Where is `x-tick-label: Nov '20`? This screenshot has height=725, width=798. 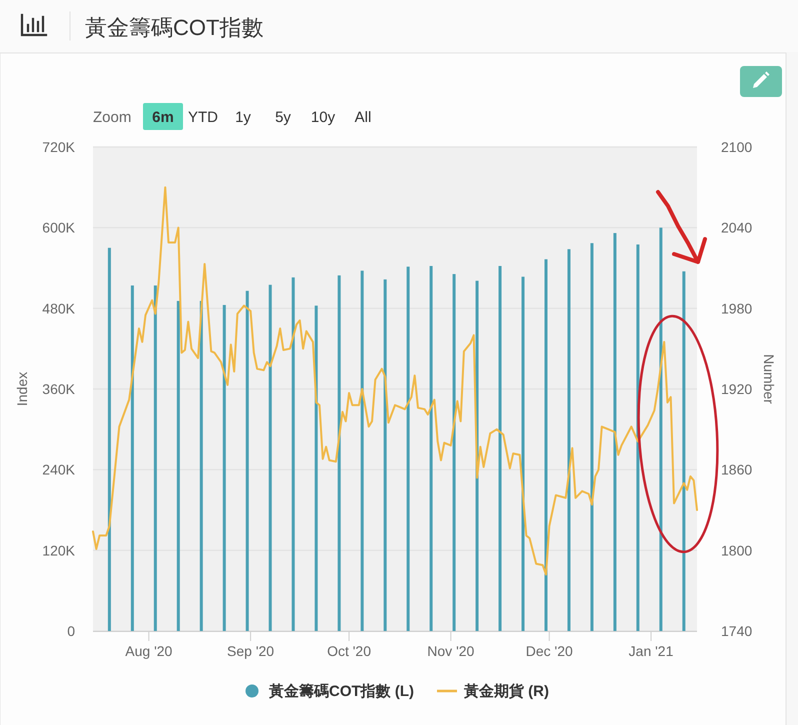 x-tick-label: Nov '20 is located at coordinates (451, 651).